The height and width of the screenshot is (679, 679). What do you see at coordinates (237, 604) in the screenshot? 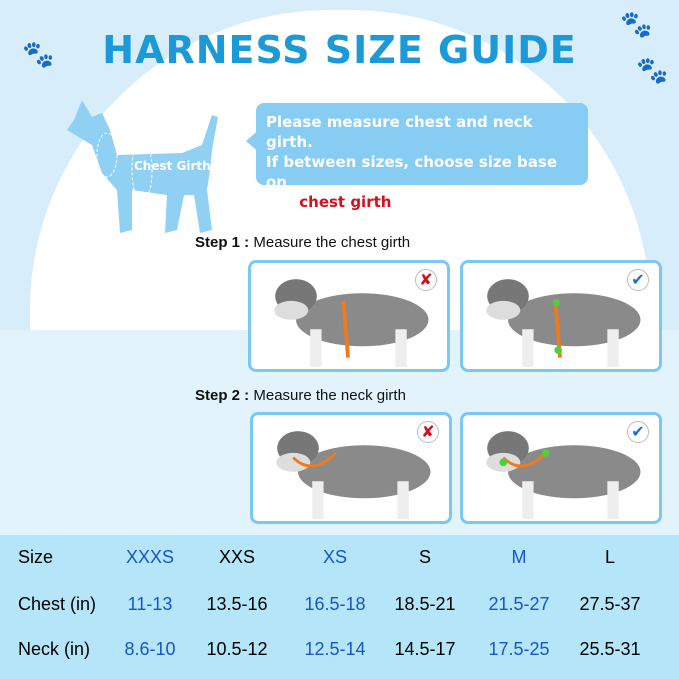
I see `table-cell: 13.5-16` at bounding box center [237, 604].